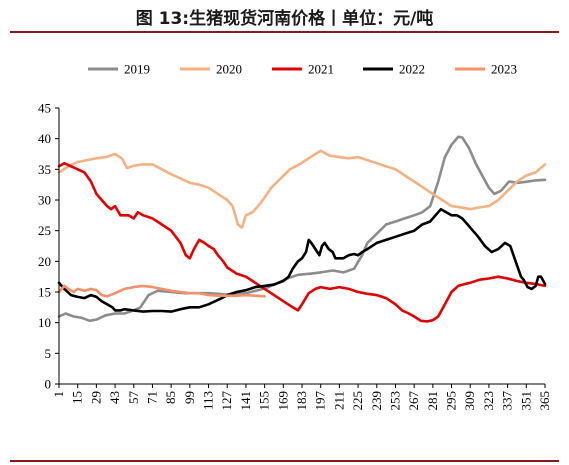 This screenshot has width=569, height=465. I want to click on legend-label-2022: 2022, so click(412, 69).